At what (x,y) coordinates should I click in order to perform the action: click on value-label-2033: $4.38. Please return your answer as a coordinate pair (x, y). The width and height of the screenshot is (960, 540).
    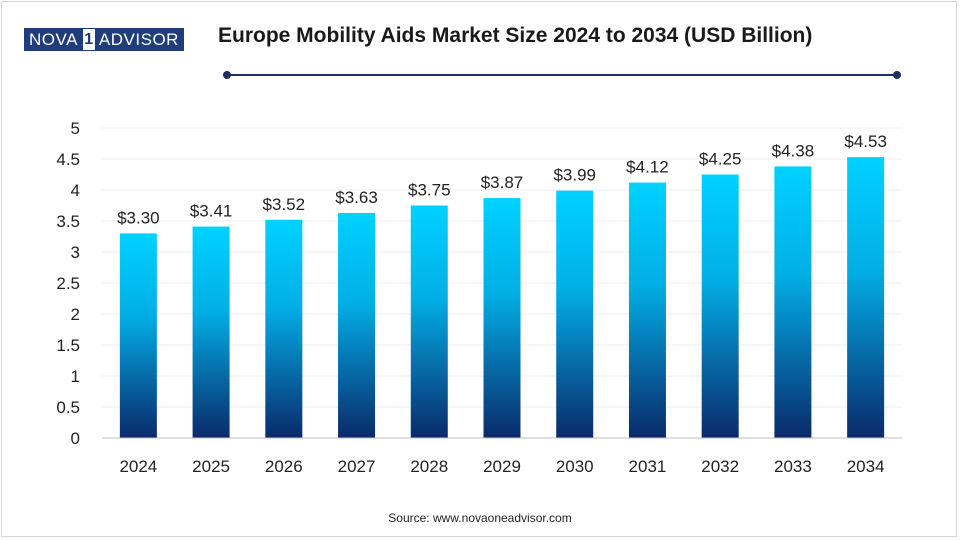
    Looking at the image, I should click on (793, 150).